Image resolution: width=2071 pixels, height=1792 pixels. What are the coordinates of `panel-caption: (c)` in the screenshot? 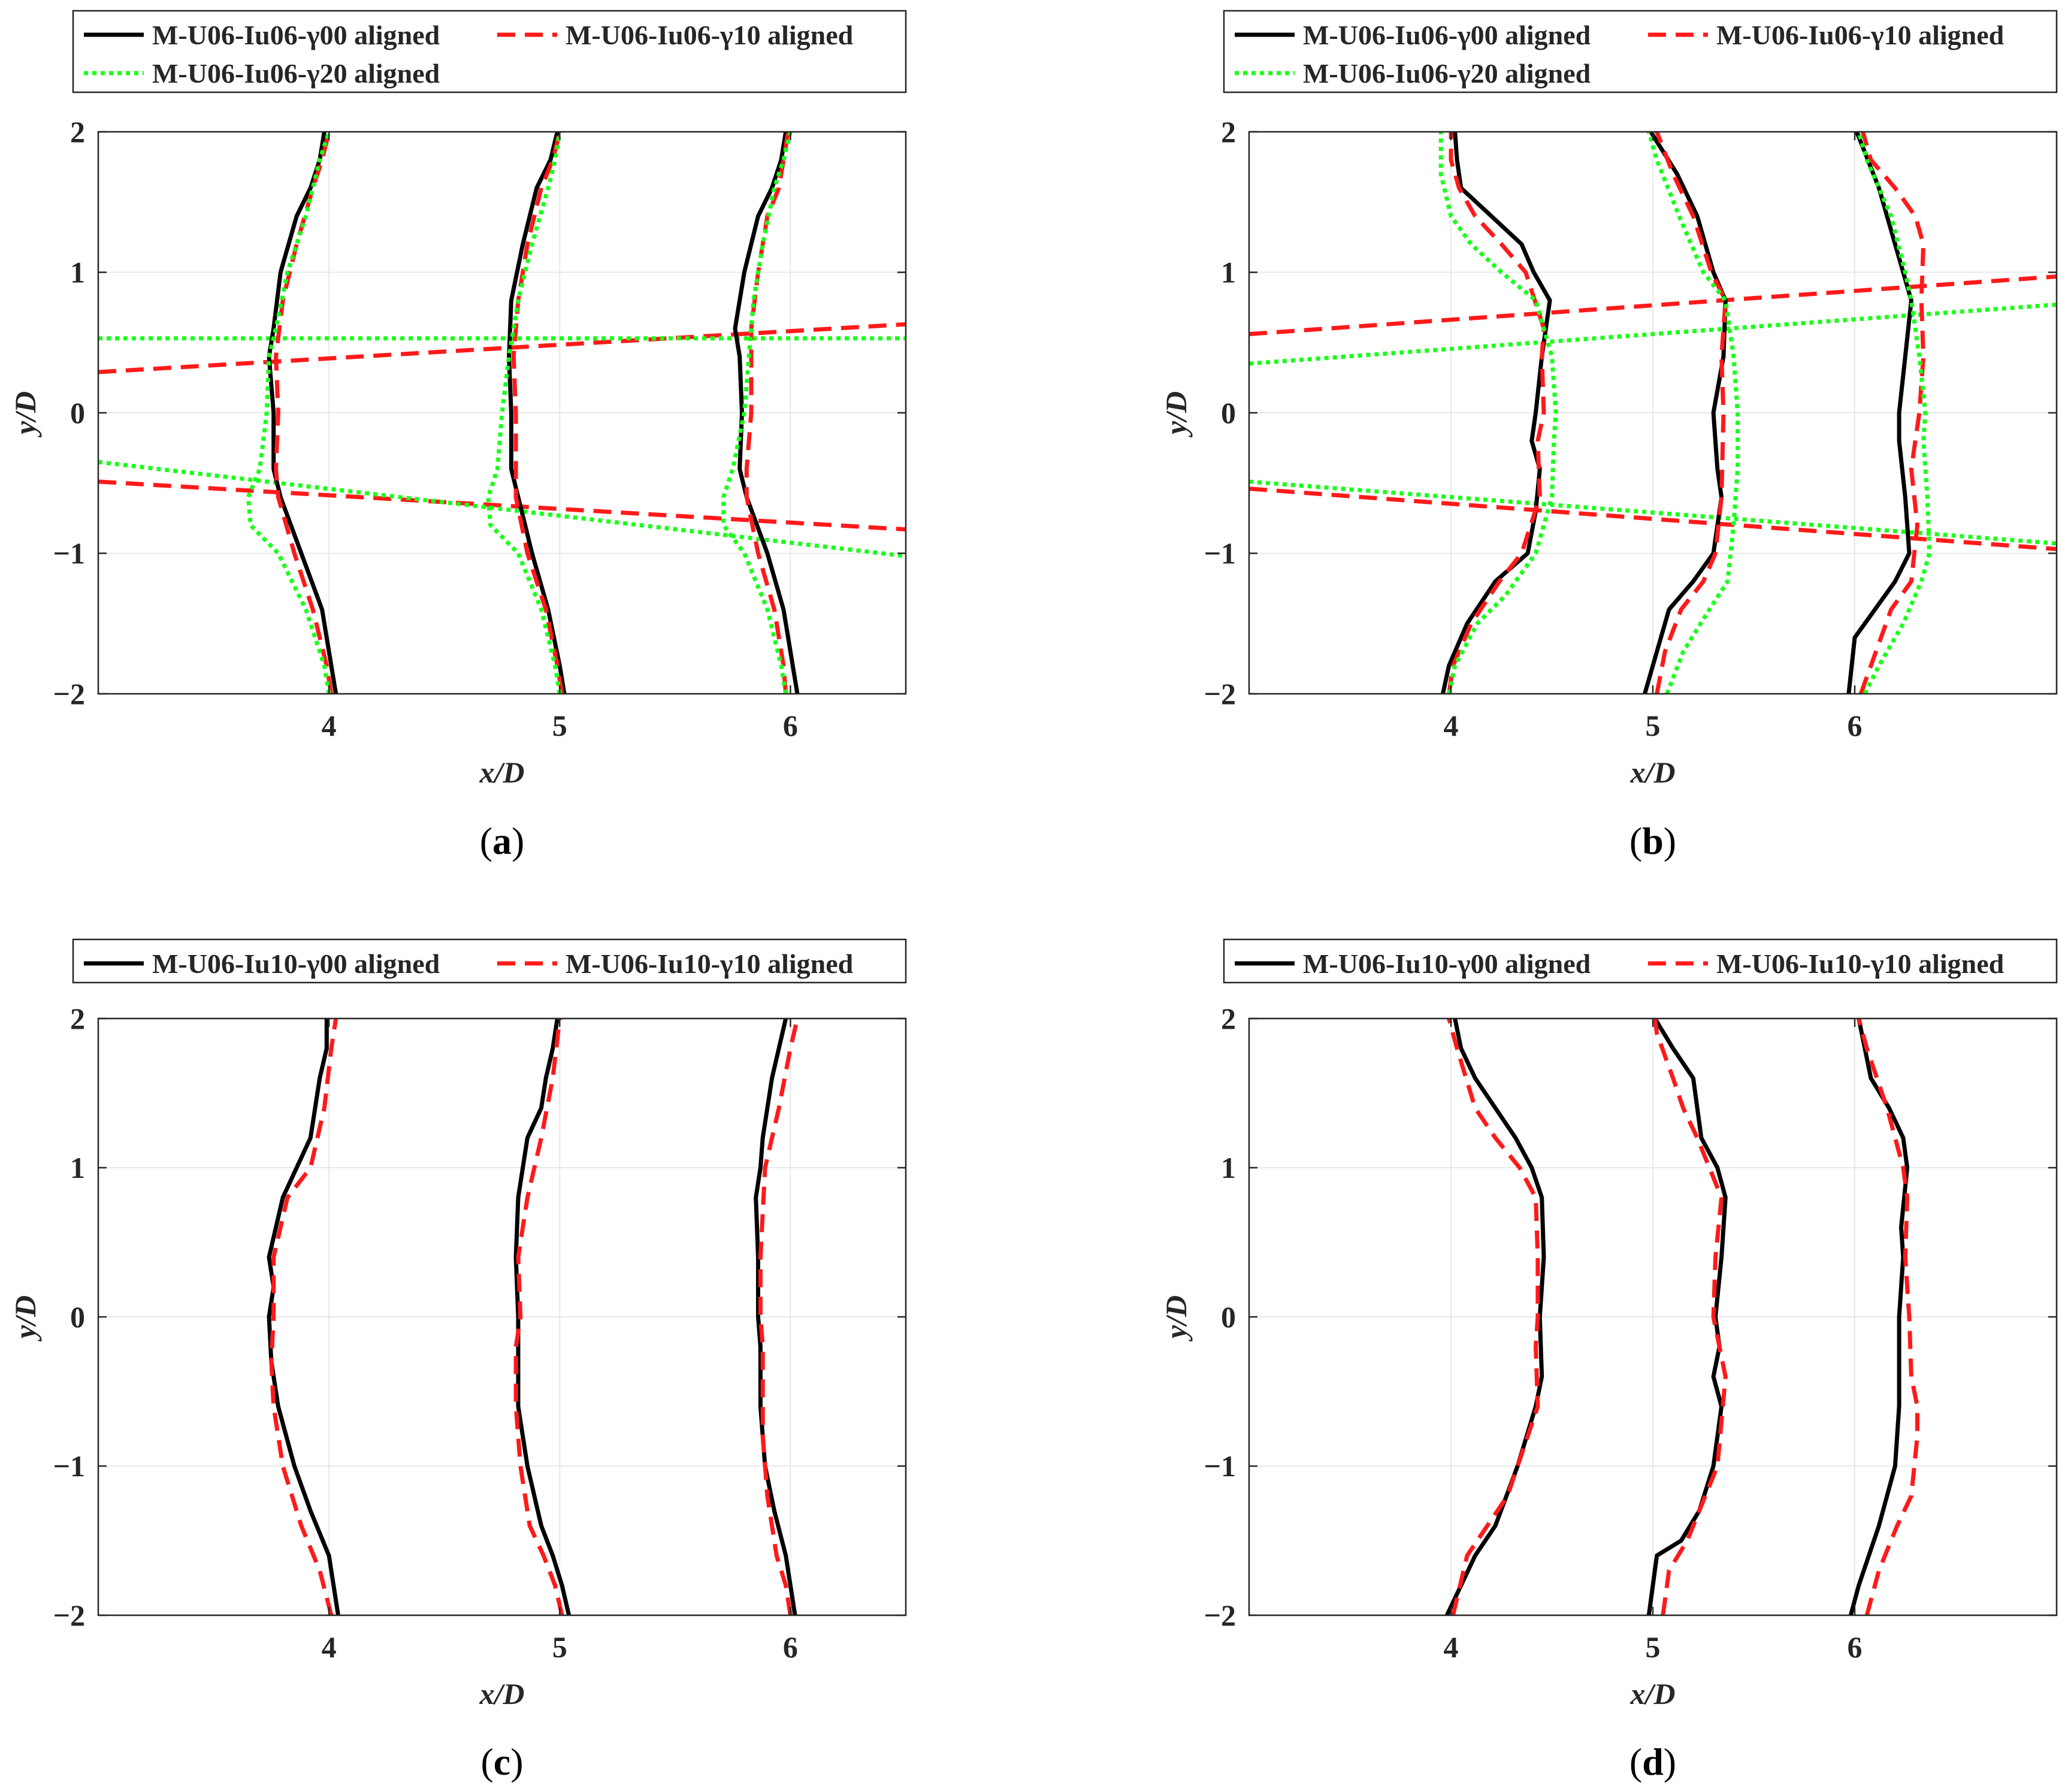 It's located at (501, 1761).